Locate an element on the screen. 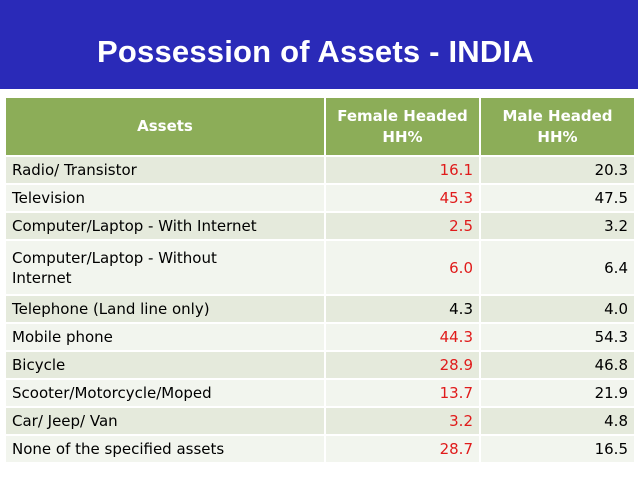  female-value: 13.7 is located at coordinates (402, 393).